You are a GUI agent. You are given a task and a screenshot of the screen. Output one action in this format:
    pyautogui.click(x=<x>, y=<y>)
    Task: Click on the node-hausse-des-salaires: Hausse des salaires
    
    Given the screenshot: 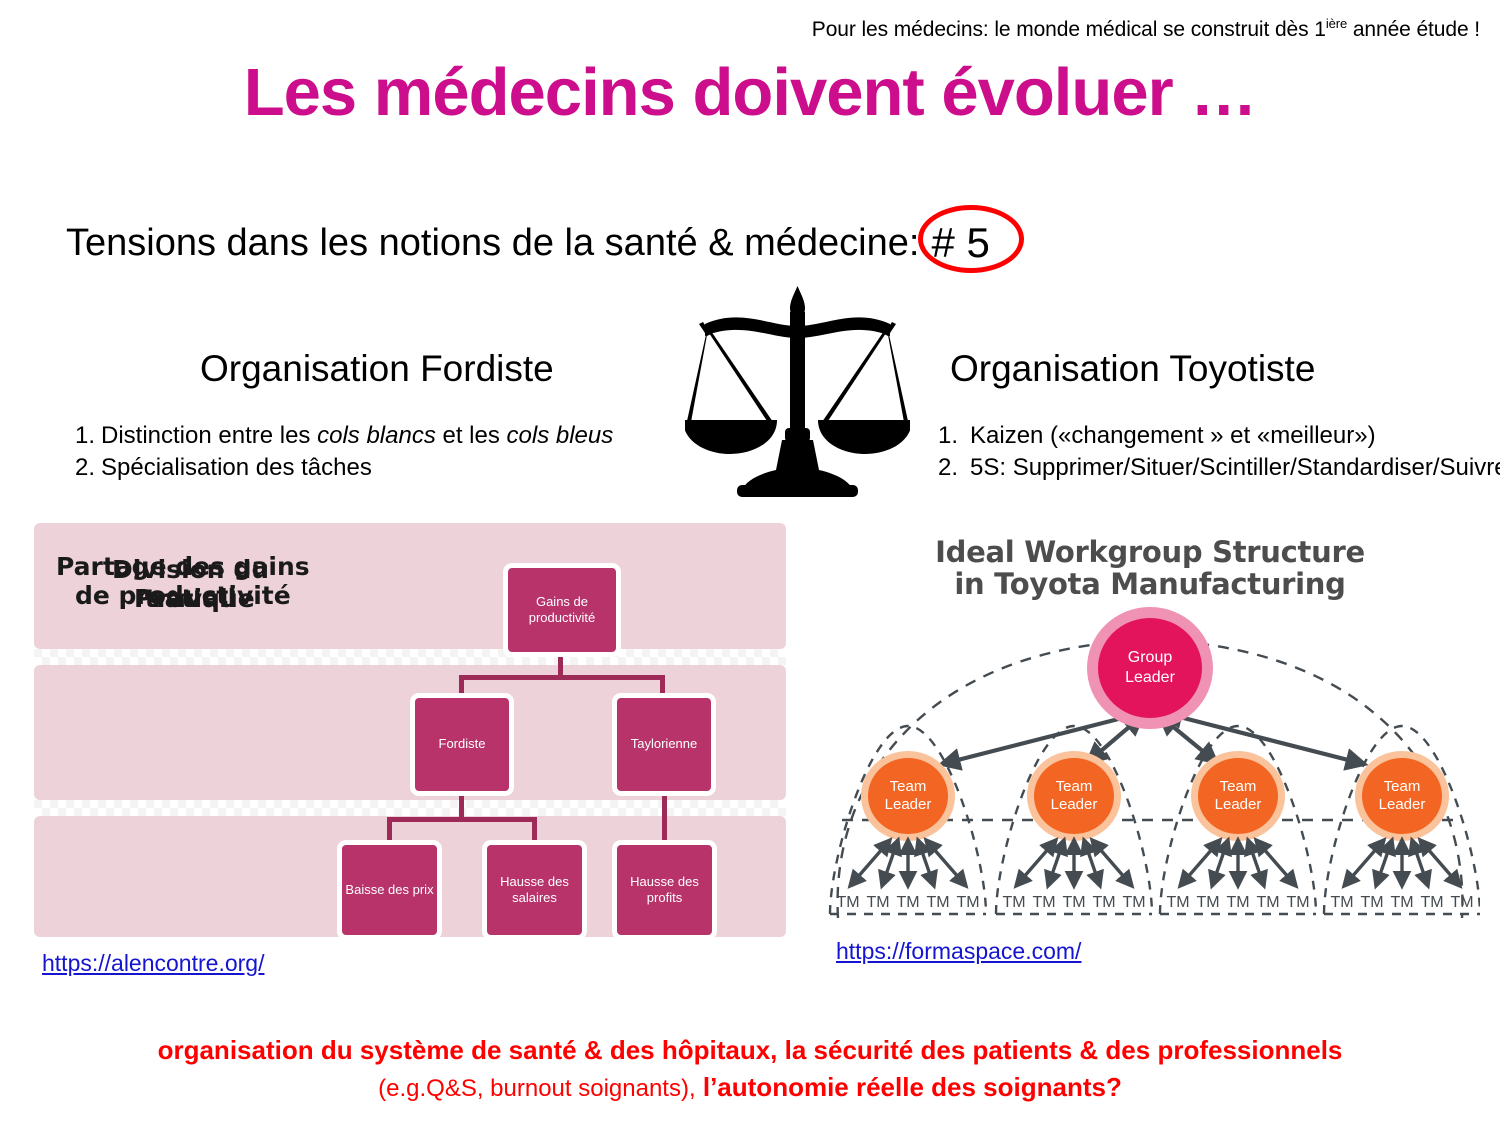 What is the action you would take?
    pyautogui.click(x=534, y=890)
    